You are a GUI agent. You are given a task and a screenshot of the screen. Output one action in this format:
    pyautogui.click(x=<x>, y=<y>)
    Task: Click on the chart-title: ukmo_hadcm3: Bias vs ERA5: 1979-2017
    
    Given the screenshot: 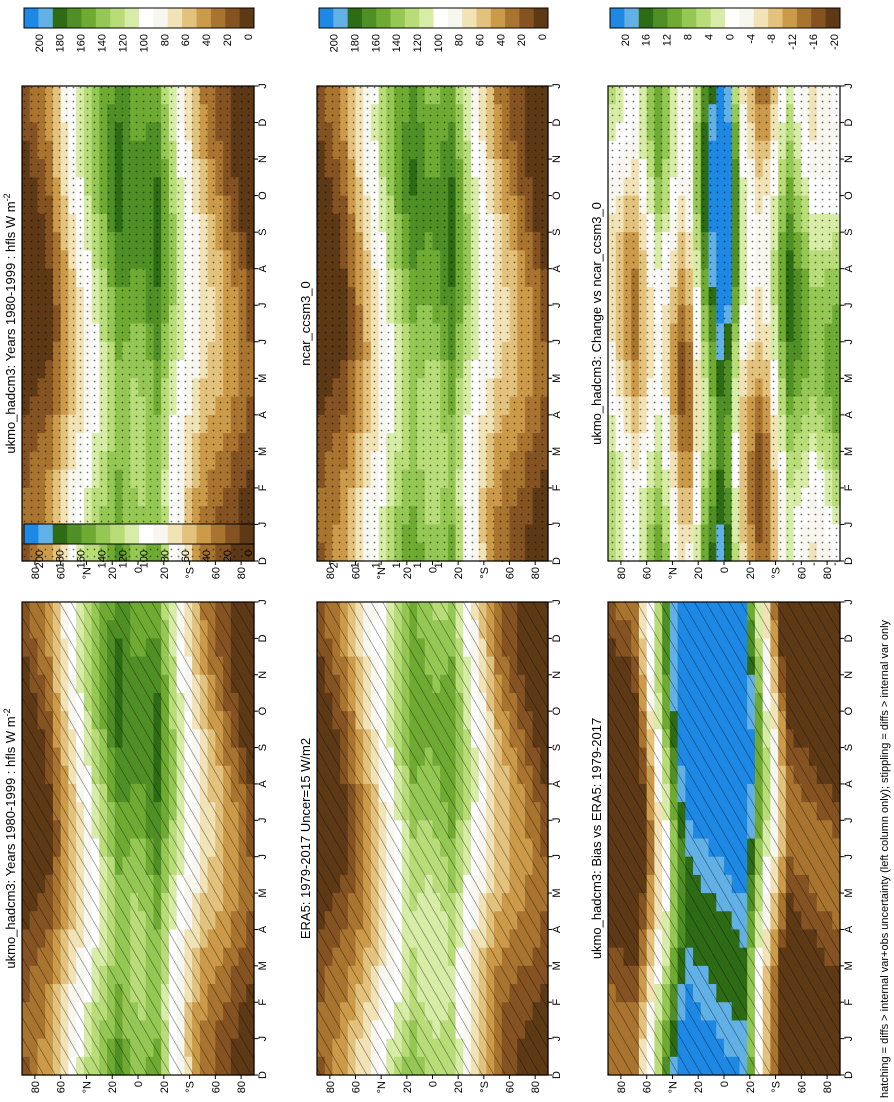 What is the action you would take?
    pyautogui.click(x=596, y=838)
    